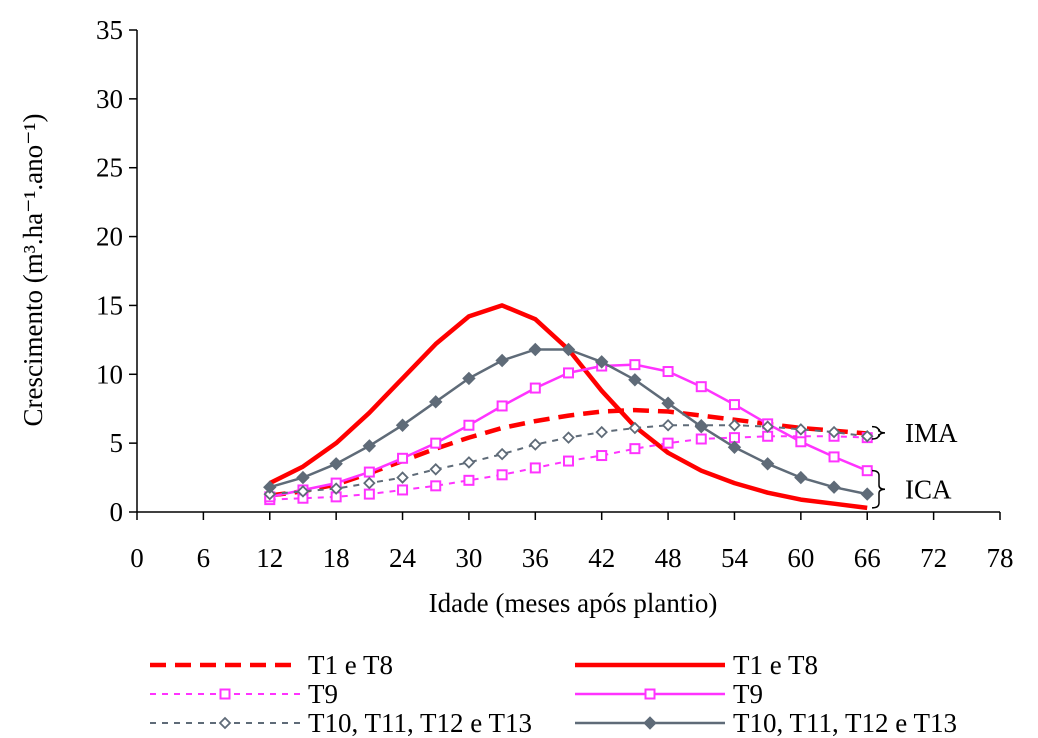  Describe the element at coordinates (420, 723) in the screenshot. I see `legend-label: T10, T11, T12 e T13` at that location.